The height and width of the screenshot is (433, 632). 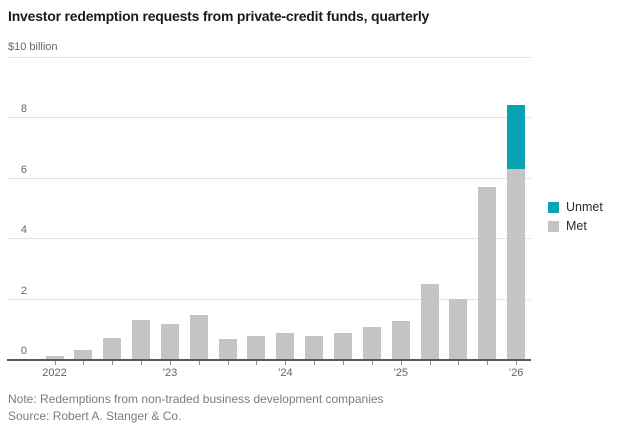 I want to click on chart-legend: Unmet Met, so click(x=575, y=219).